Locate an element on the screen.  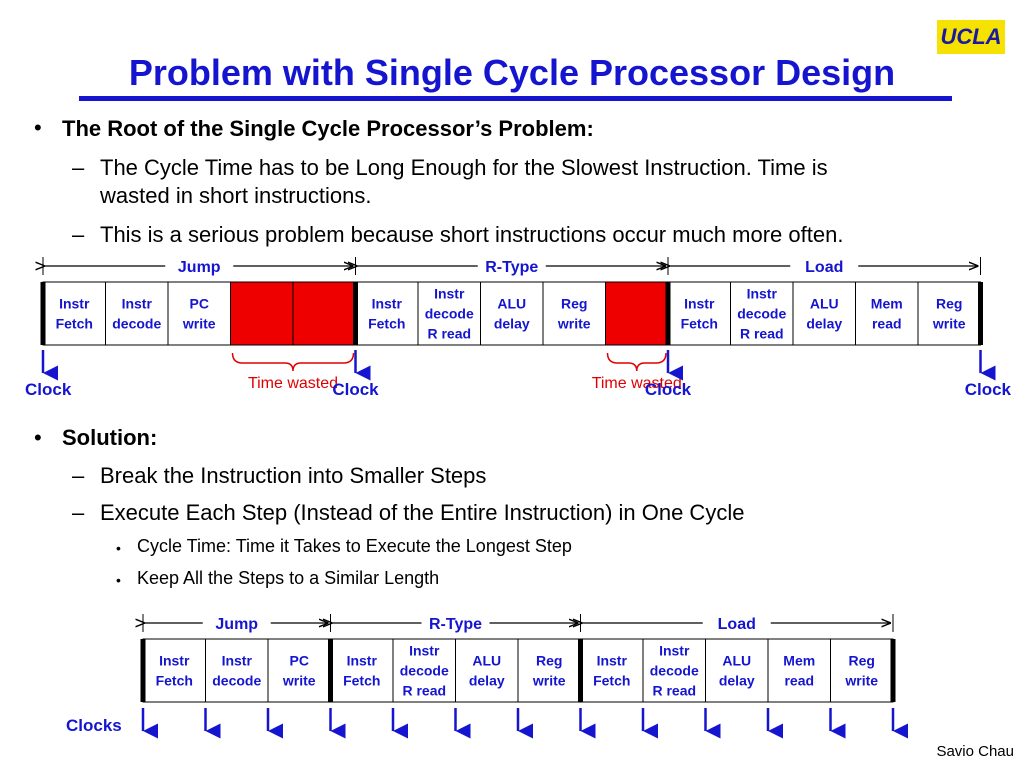
stage-label: Mem is located at coordinates (887, 304).